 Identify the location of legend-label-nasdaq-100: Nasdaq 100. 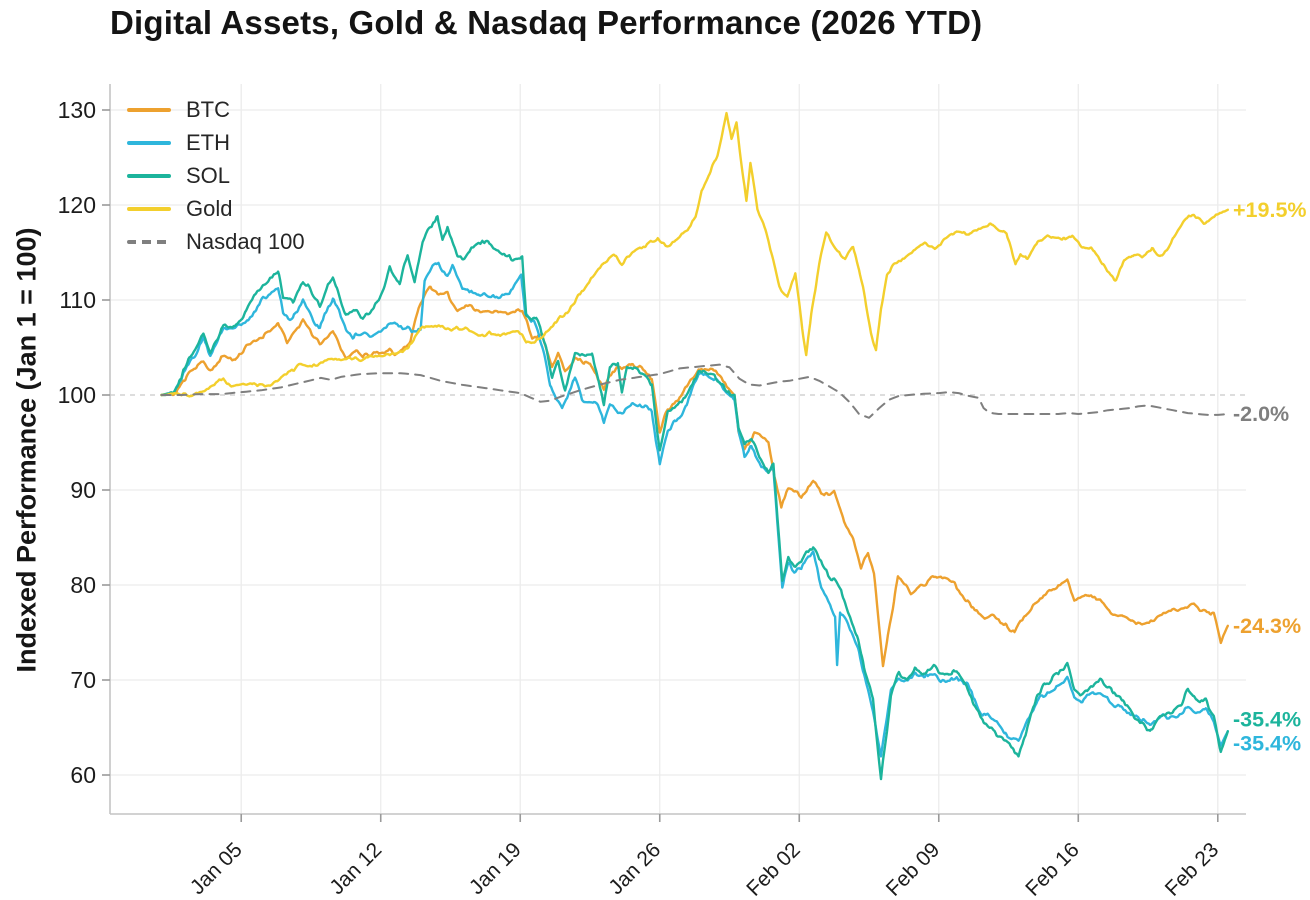
(245, 241).